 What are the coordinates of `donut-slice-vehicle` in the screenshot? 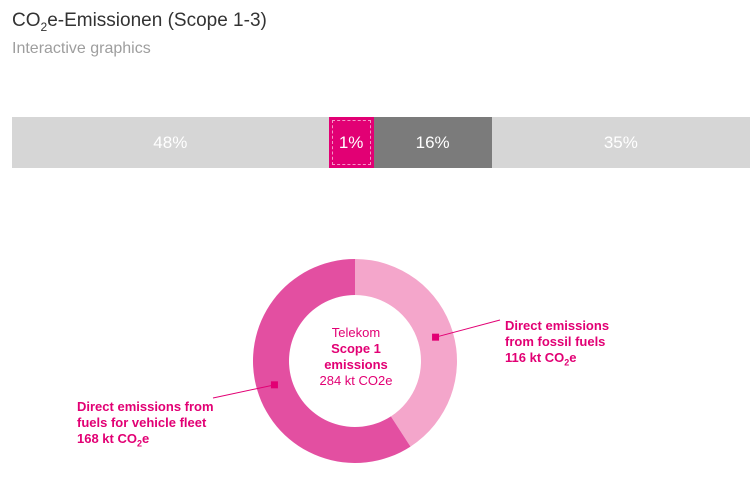 It's located at (331, 361).